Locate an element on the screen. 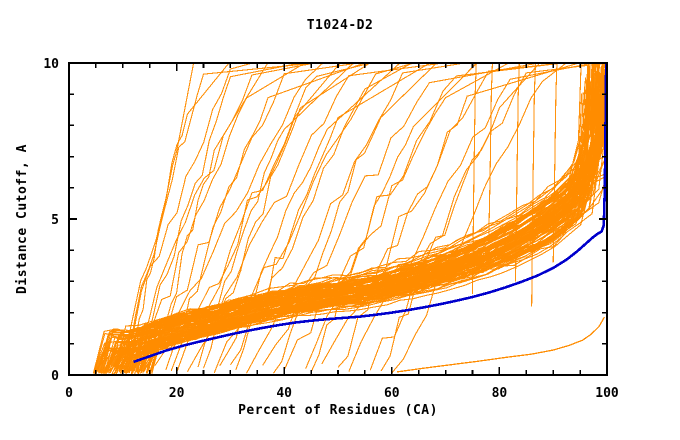 This screenshot has width=680, height=440. y-tick-label: 10 is located at coordinates (51, 64).